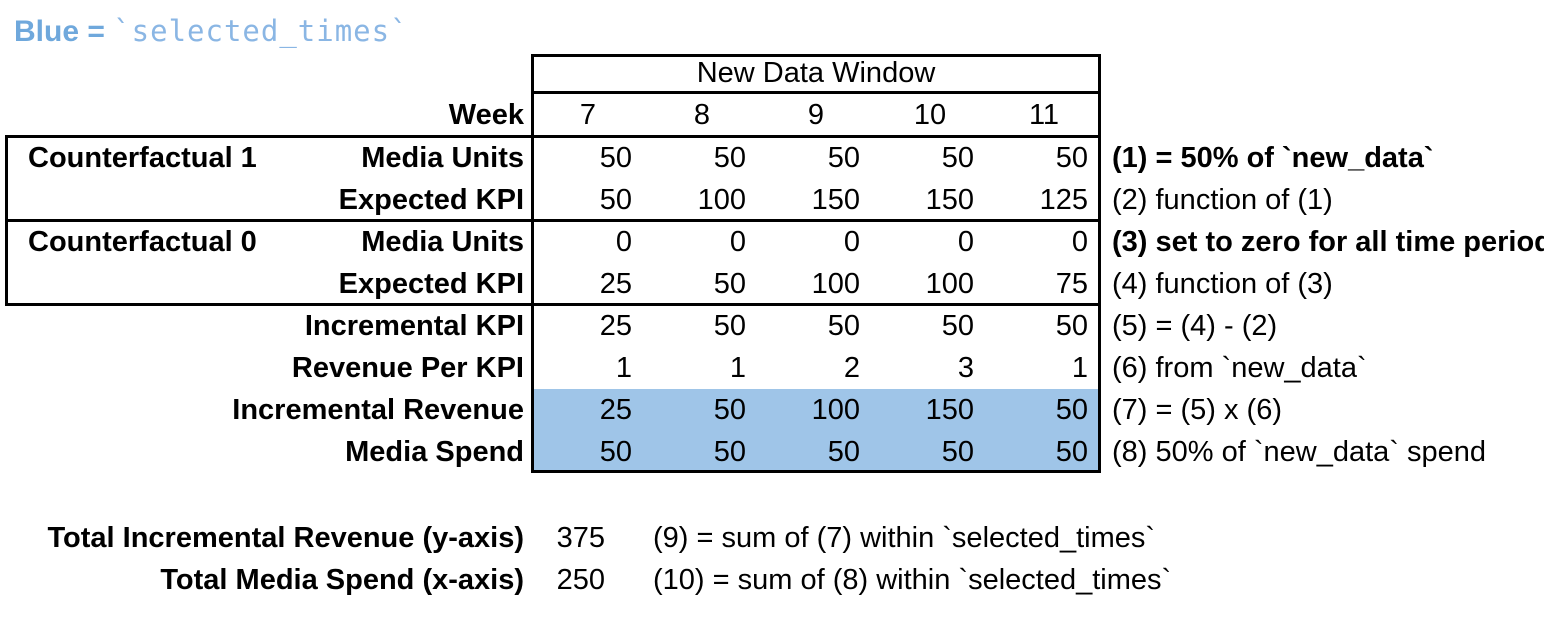  Describe the element at coordinates (851, 368) in the screenshot. I see `table-cell: 2` at that location.